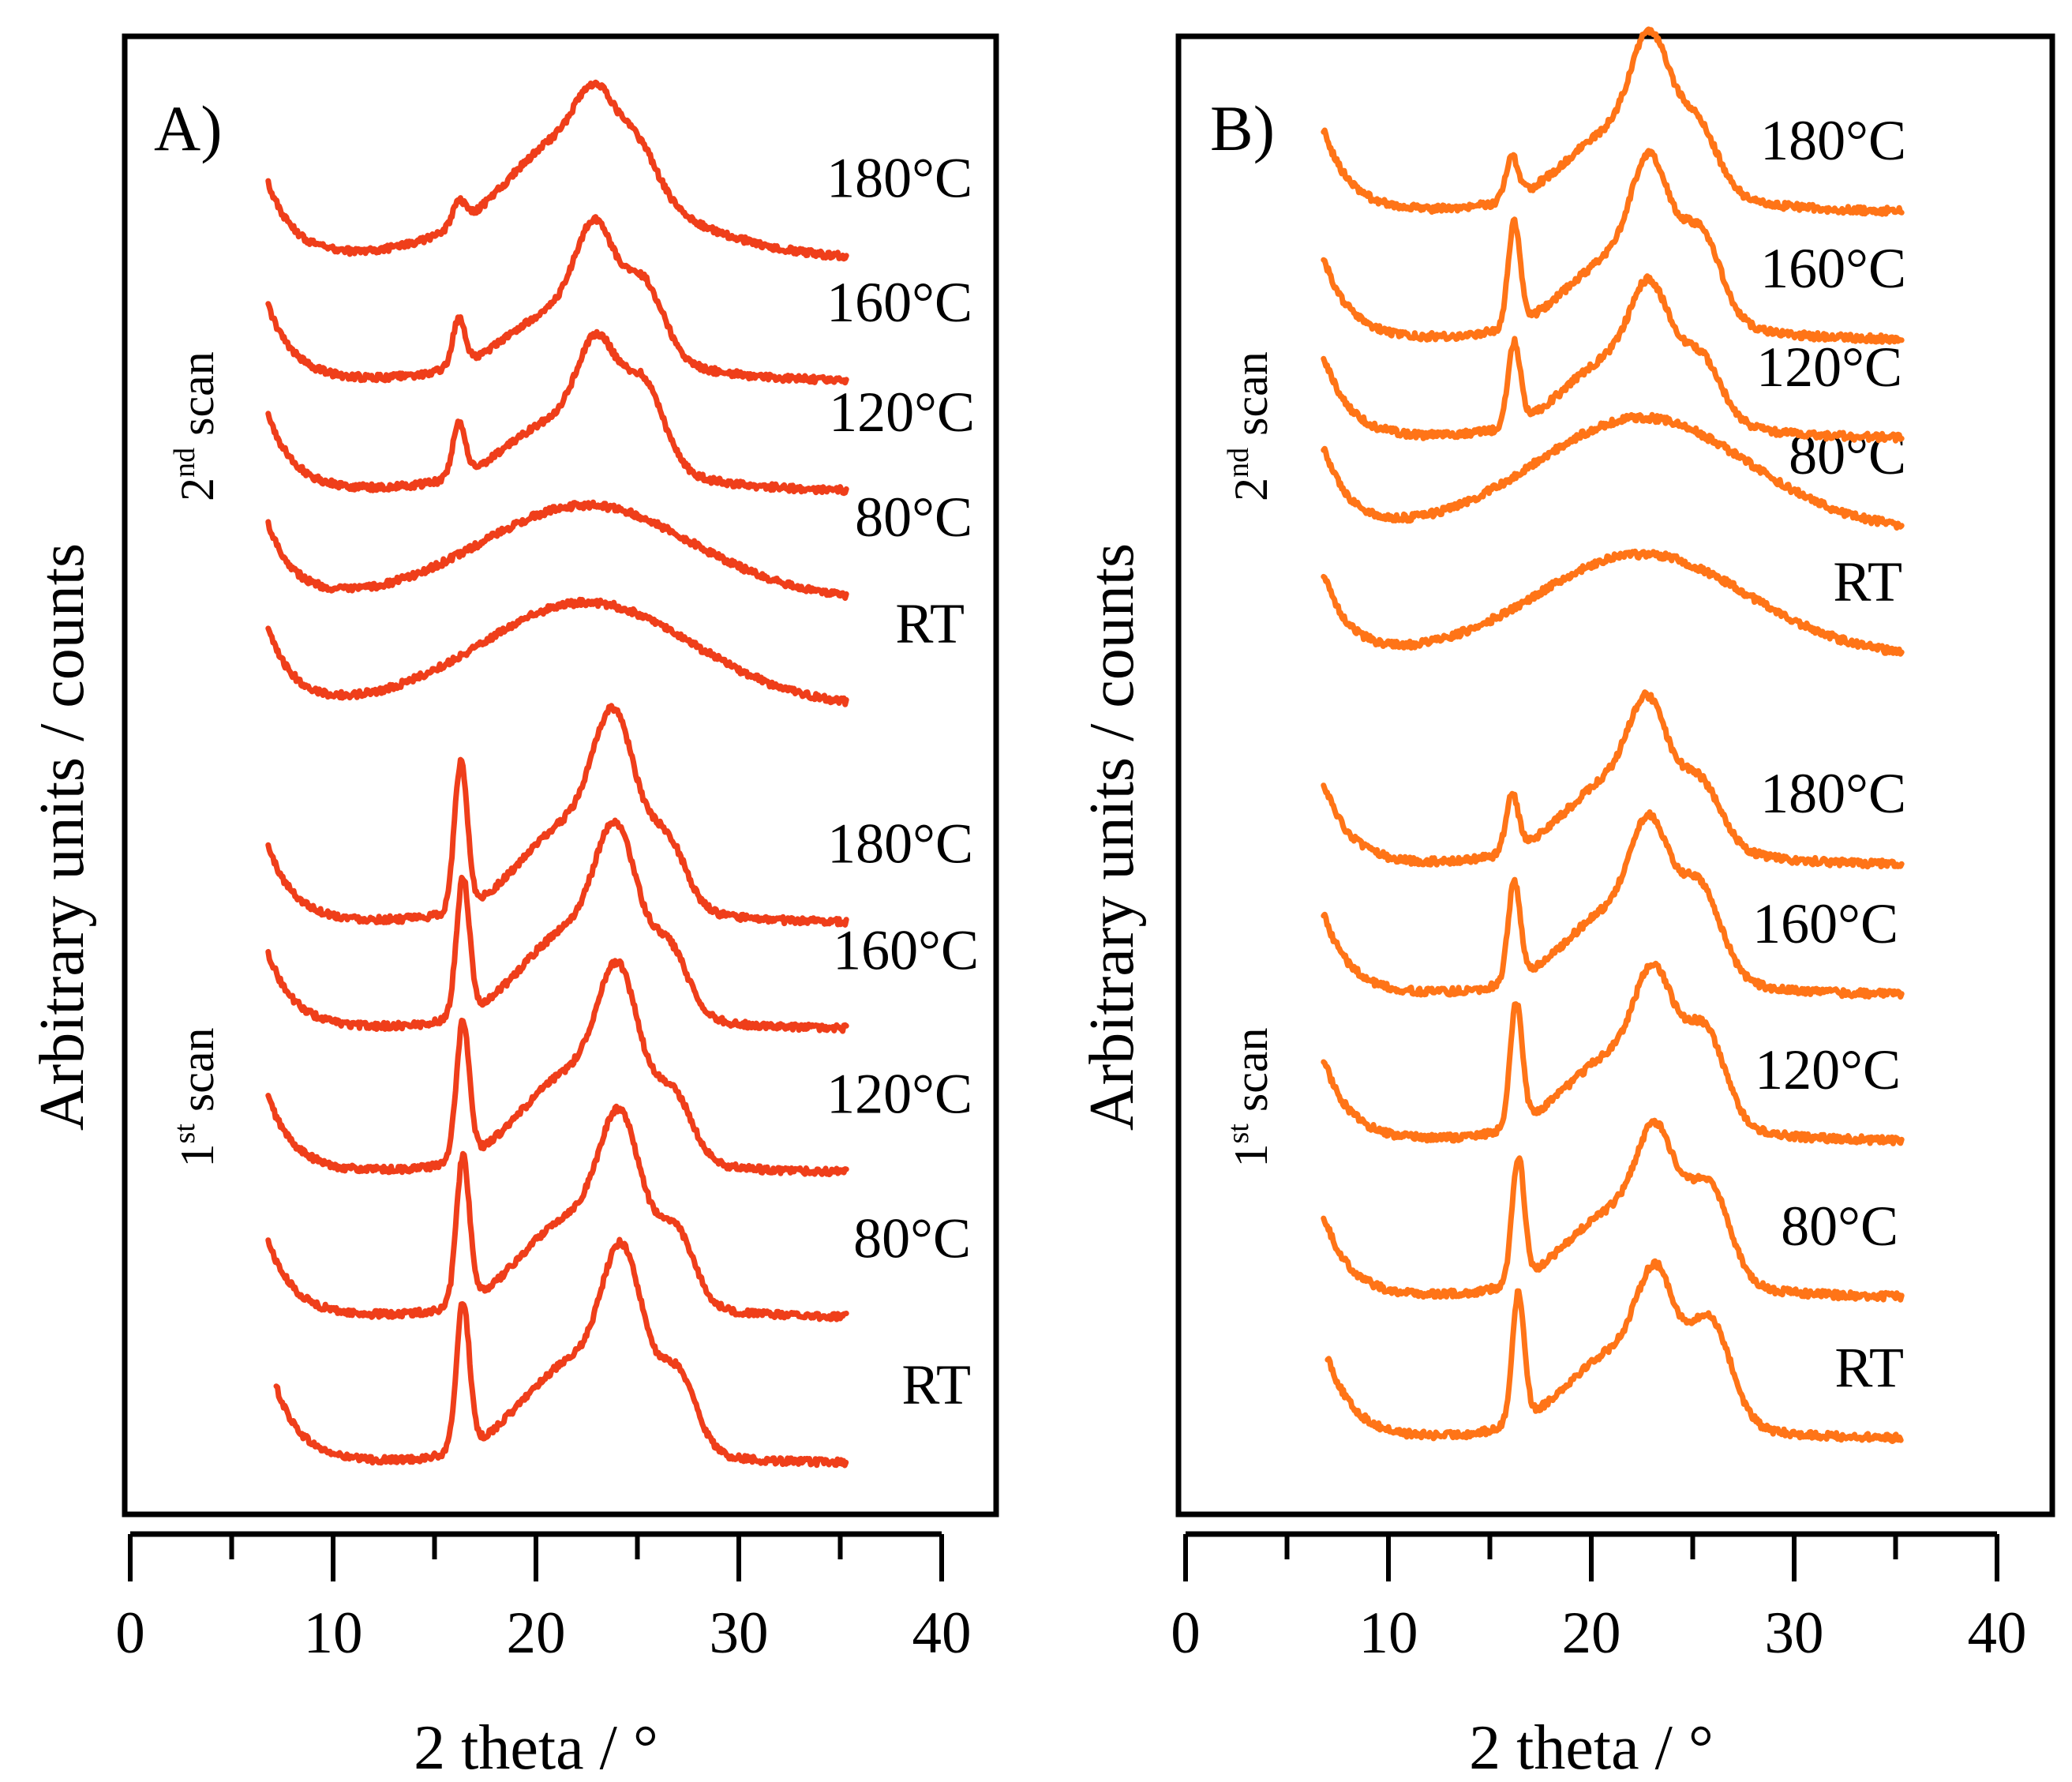 The width and height of the screenshot is (2072, 1782). I want to click on panel-label: A), so click(188, 128).